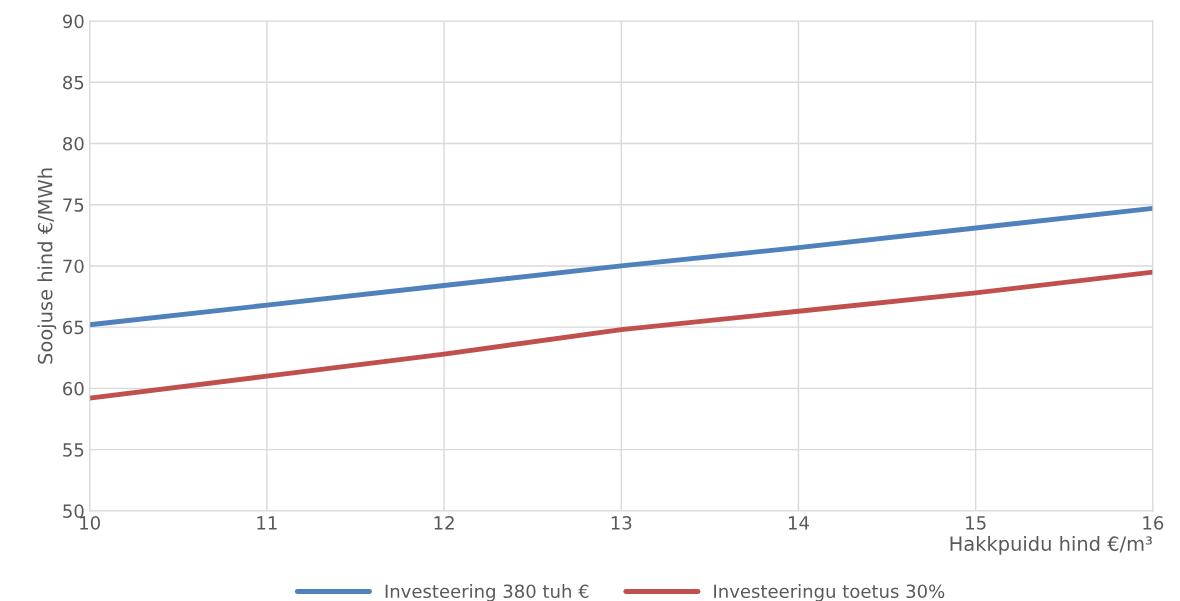 This screenshot has height=601, width=1180. Describe the element at coordinates (47, 266) in the screenshot. I see `y-axis-title: Soojuse hind €/MWh` at that location.